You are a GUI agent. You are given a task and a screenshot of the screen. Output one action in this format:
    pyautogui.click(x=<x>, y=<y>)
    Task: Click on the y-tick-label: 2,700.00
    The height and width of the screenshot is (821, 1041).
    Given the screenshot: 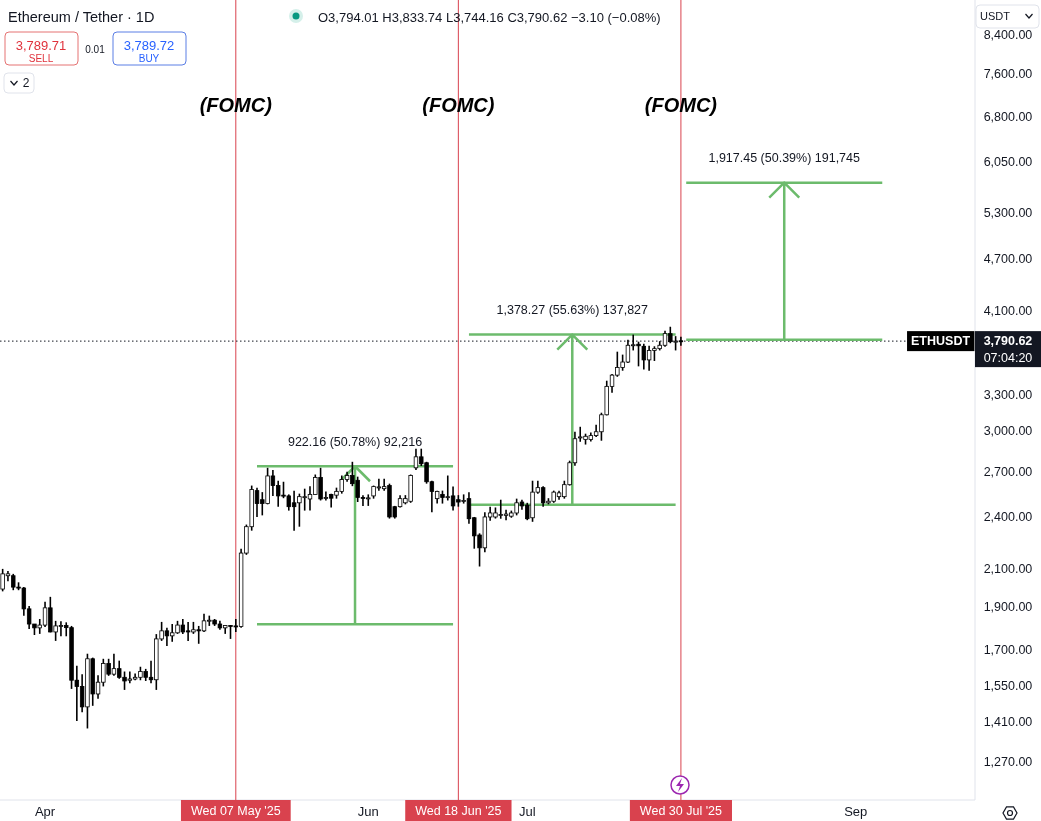 What is the action you would take?
    pyautogui.click(x=1008, y=472)
    